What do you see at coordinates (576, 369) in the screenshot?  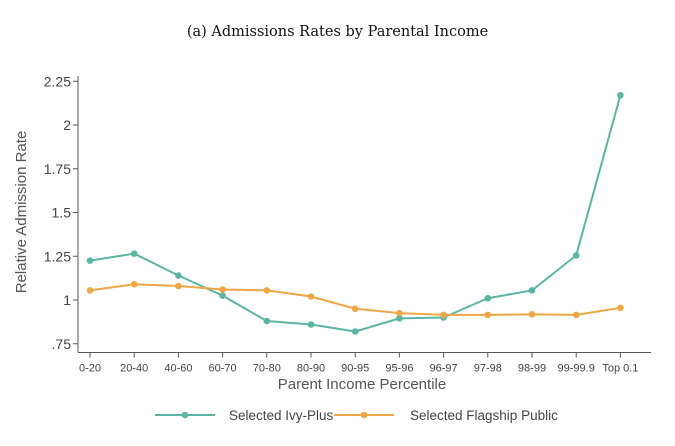 I see `x-tick-label: 99-99.9` at bounding box center [576, 369].